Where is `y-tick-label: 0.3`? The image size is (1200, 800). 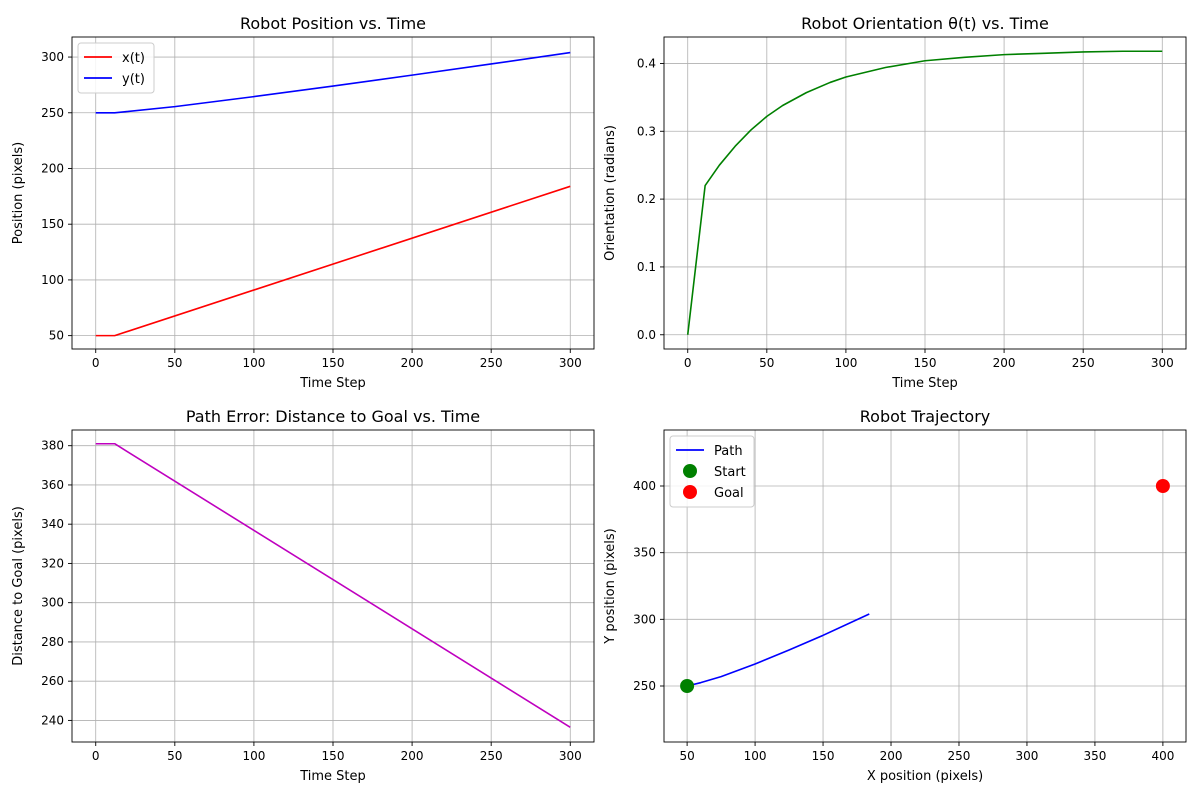 y-tick-label: 0.3 is located at coordinates (646, 131).